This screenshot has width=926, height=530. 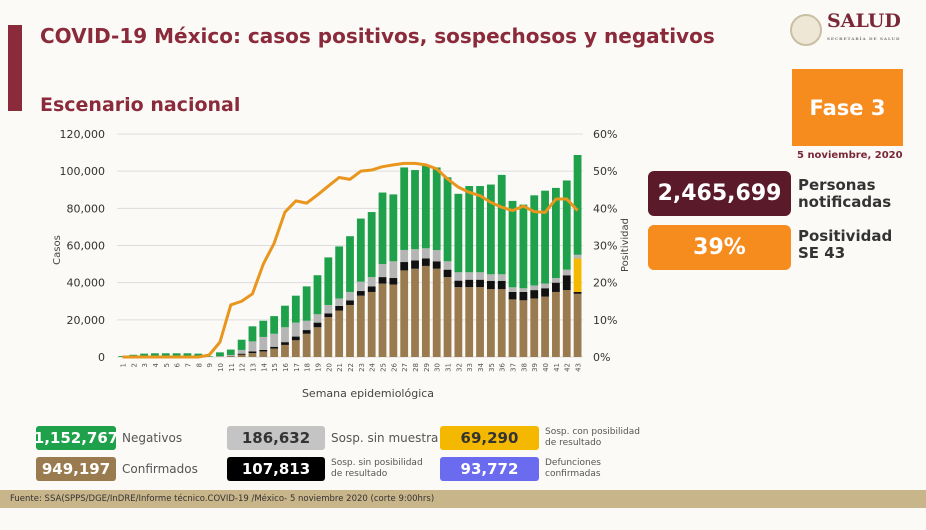 What do you see at coordinates (340, 367) in the screenshot?
I see `x-tick-label: 21` at bounding box center [340, 367].